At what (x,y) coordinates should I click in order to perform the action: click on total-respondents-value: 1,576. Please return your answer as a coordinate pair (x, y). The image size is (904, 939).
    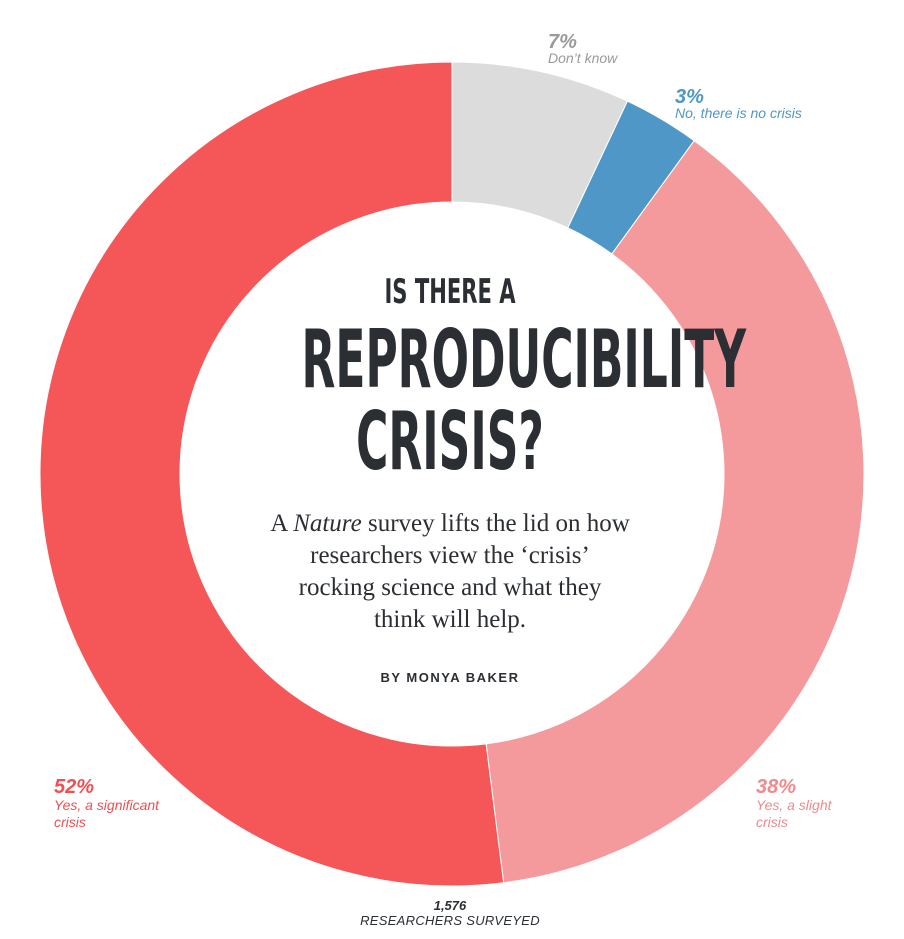
    Looking at the image, I should click on (450, 905).